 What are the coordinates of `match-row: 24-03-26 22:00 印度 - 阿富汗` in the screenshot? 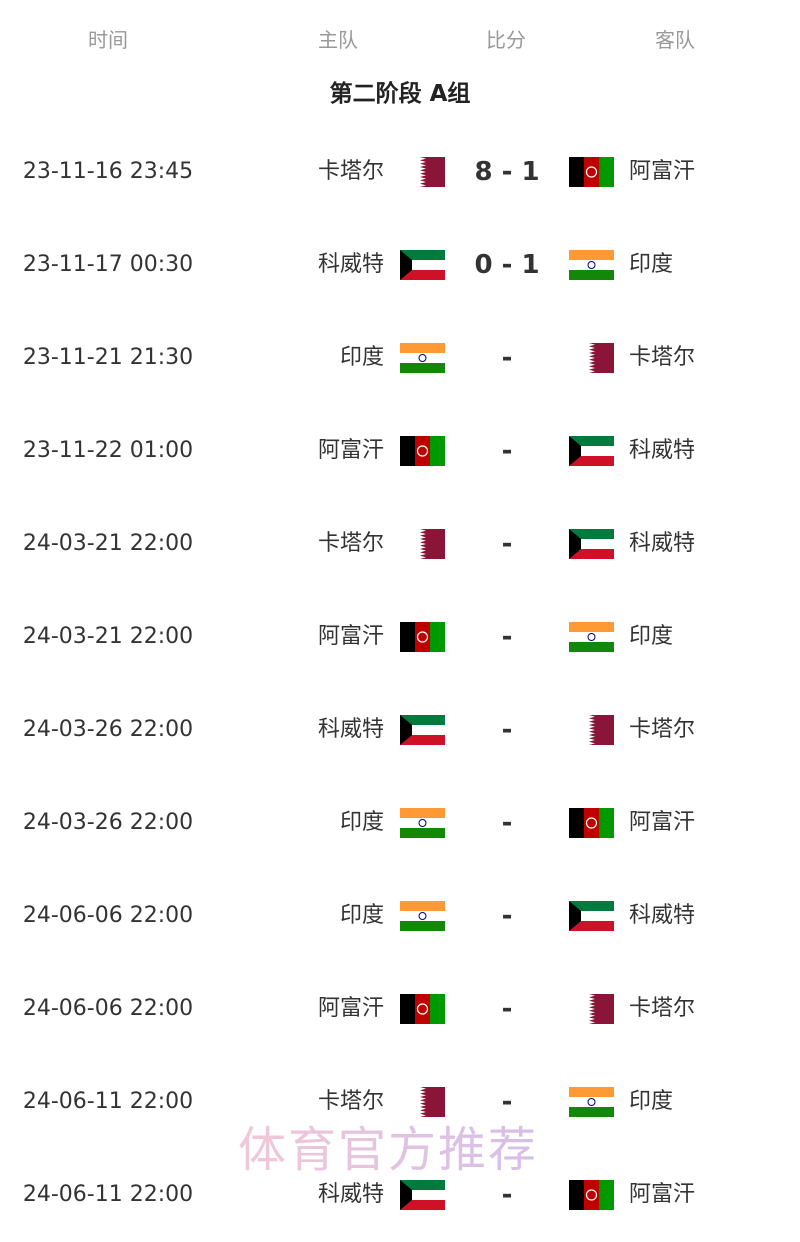 It's located at (400, 823).